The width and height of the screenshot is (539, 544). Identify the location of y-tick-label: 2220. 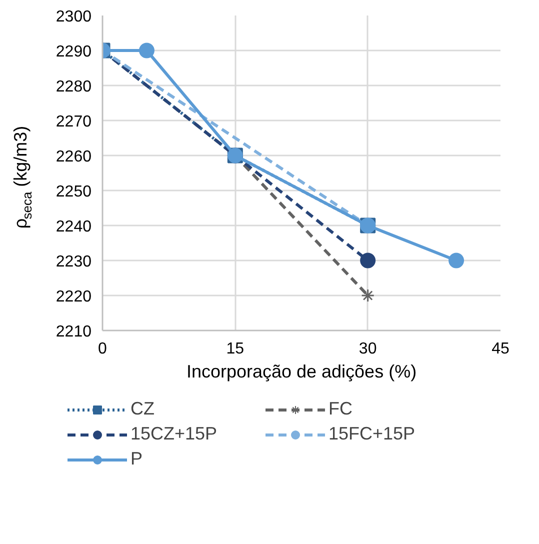
(74, 297).